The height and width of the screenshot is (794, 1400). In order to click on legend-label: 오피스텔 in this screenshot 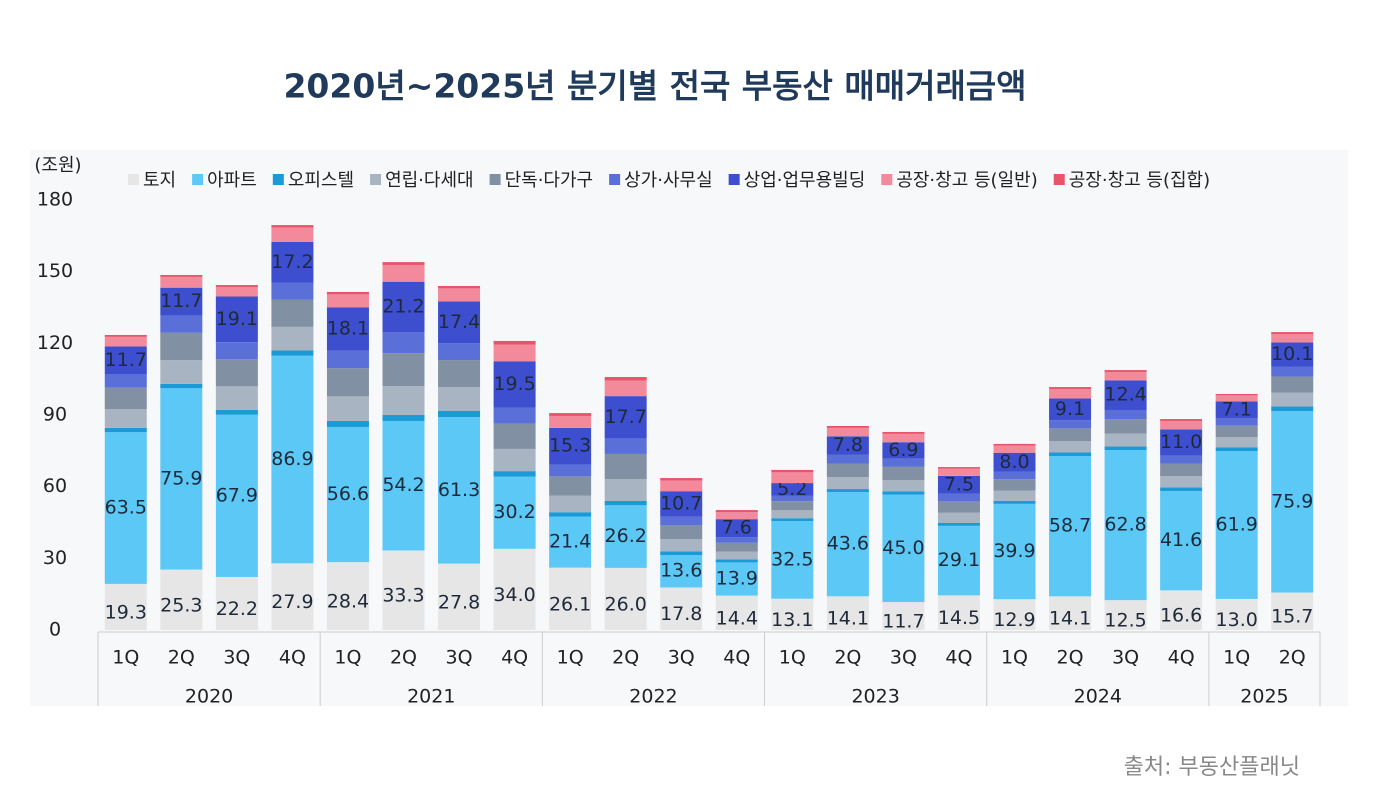, I will do `click(321, 180)`.